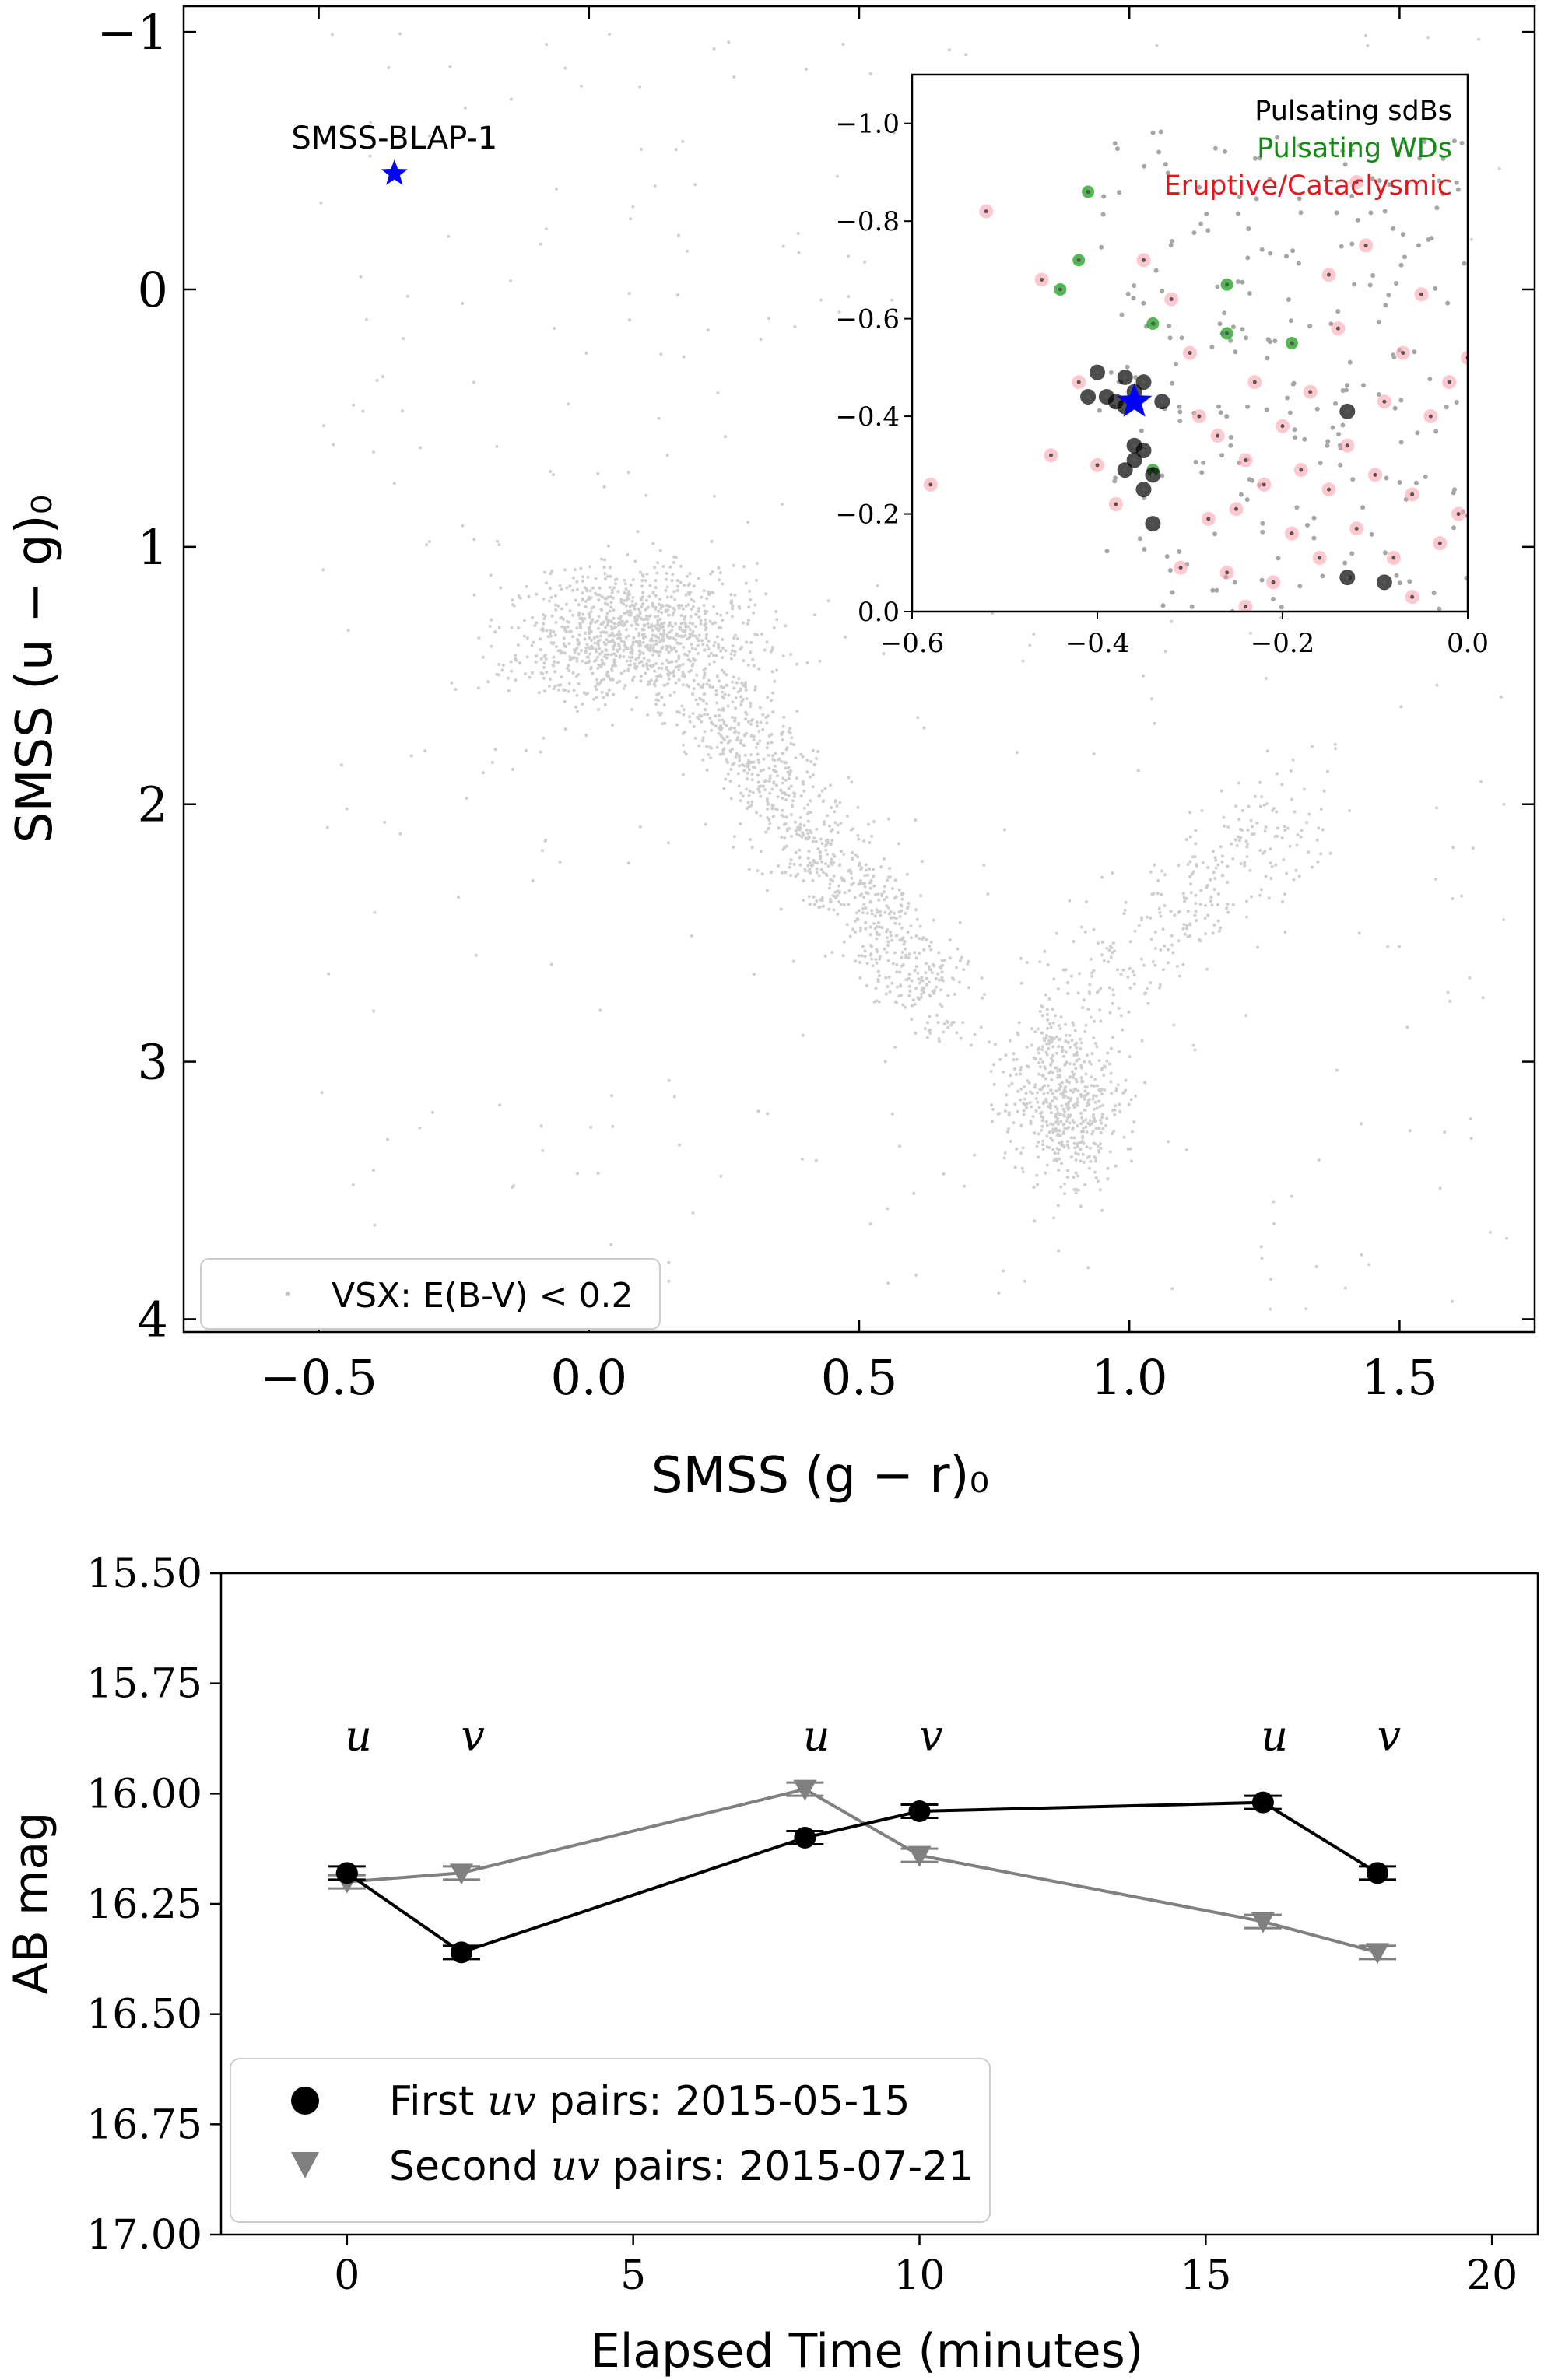 Image resolution: width=1544 pixels, height=2380 pixels. Describe the element at coordinates (470, 2166) in the screenshot. I see `lc-legend-second-prefix: Second` at that location.